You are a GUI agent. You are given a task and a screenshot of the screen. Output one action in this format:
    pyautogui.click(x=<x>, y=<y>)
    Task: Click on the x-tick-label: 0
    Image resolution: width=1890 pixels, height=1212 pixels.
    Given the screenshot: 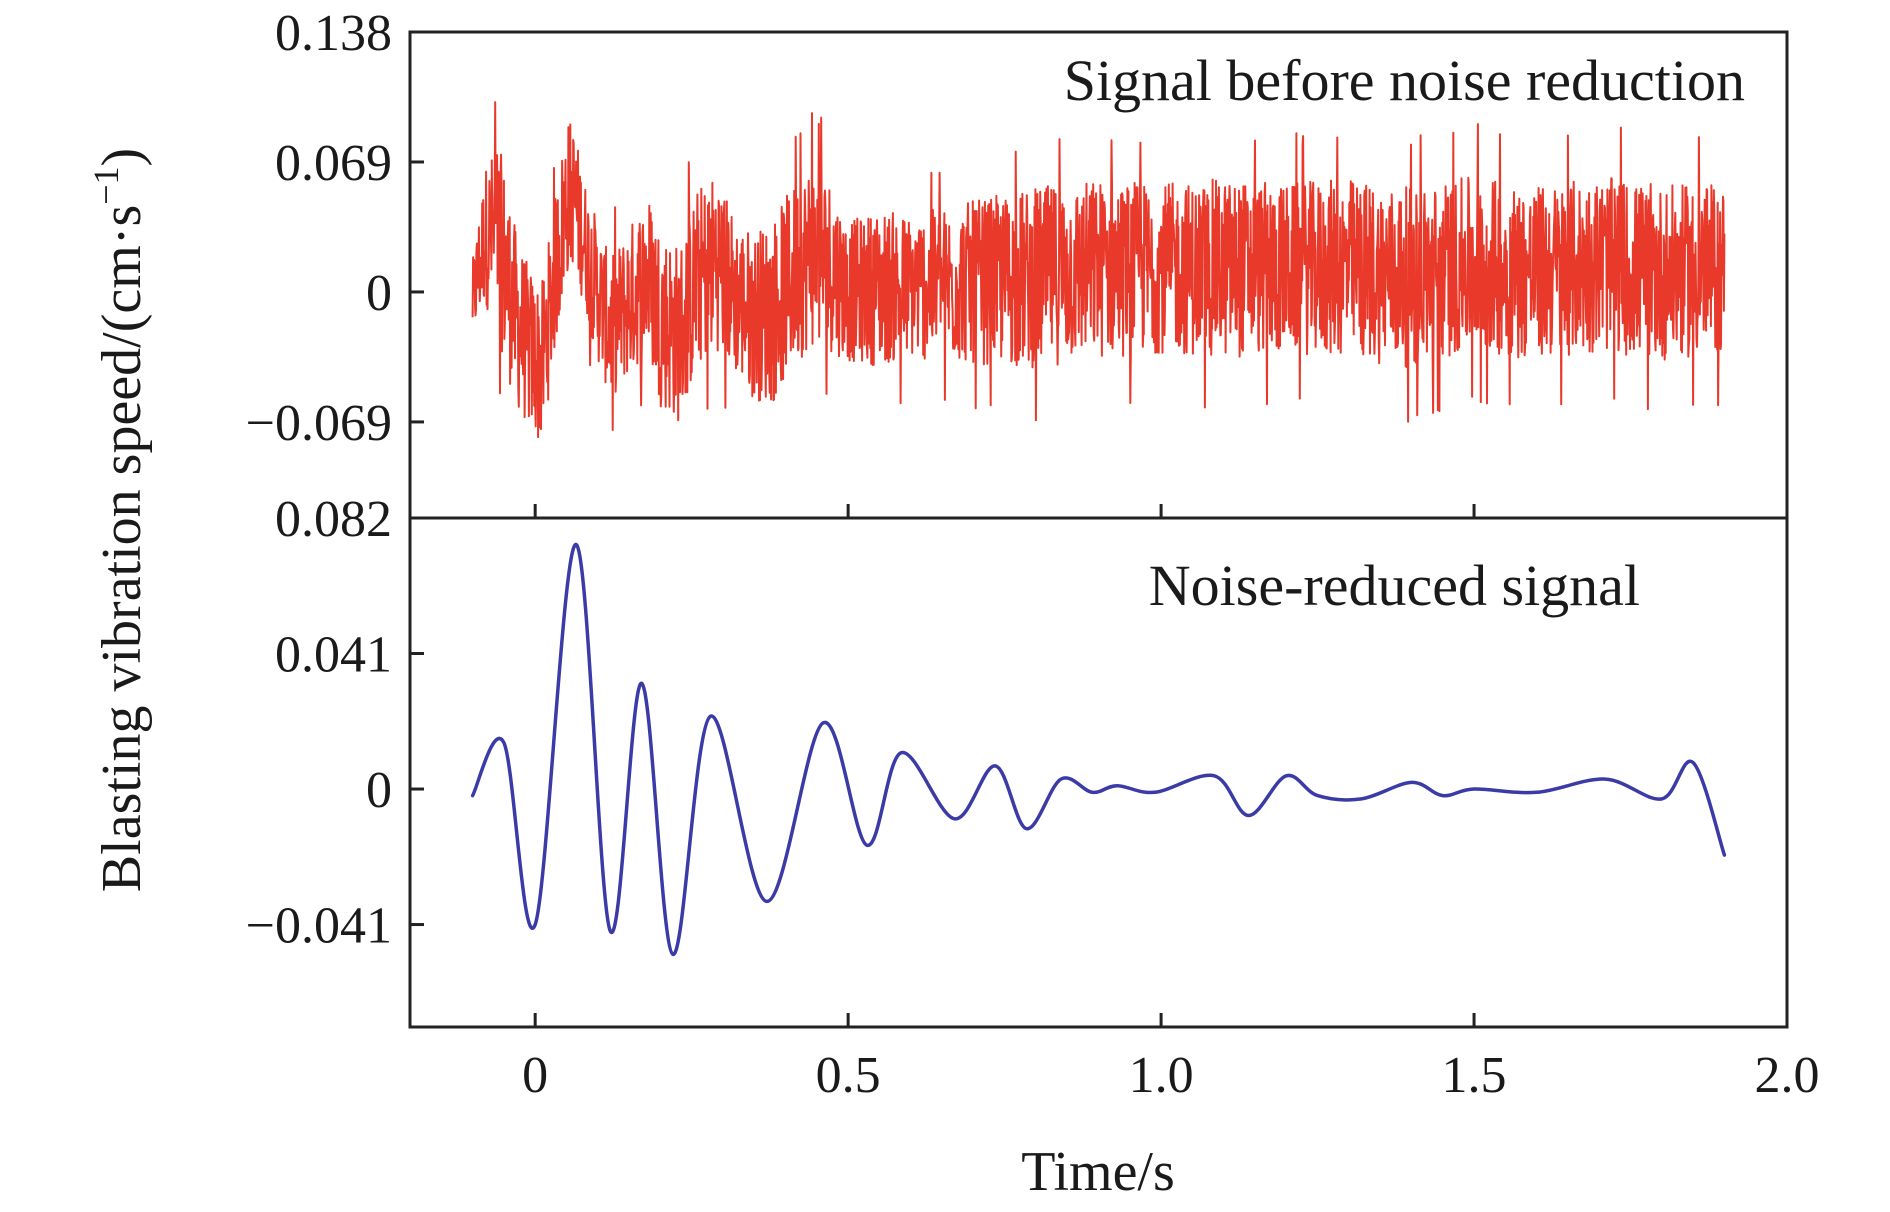 What is the action you would take?
    pyautogui.click(x=535, y=1075)
    